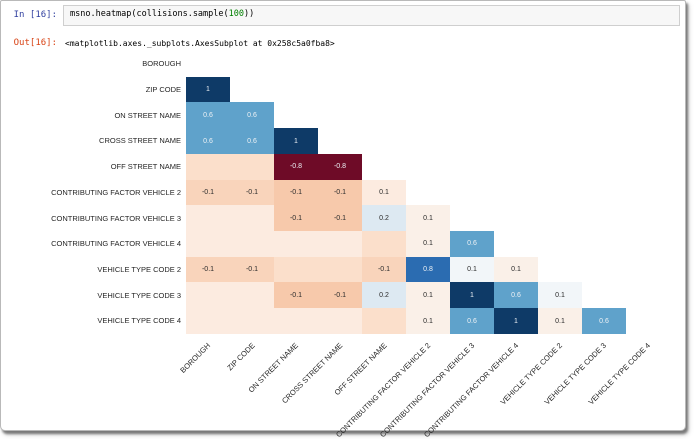 The height and width of the screenshot is (439, 694). I want to click on heatmap-row-label: CROSS STREET NAME, so click(140, 141).